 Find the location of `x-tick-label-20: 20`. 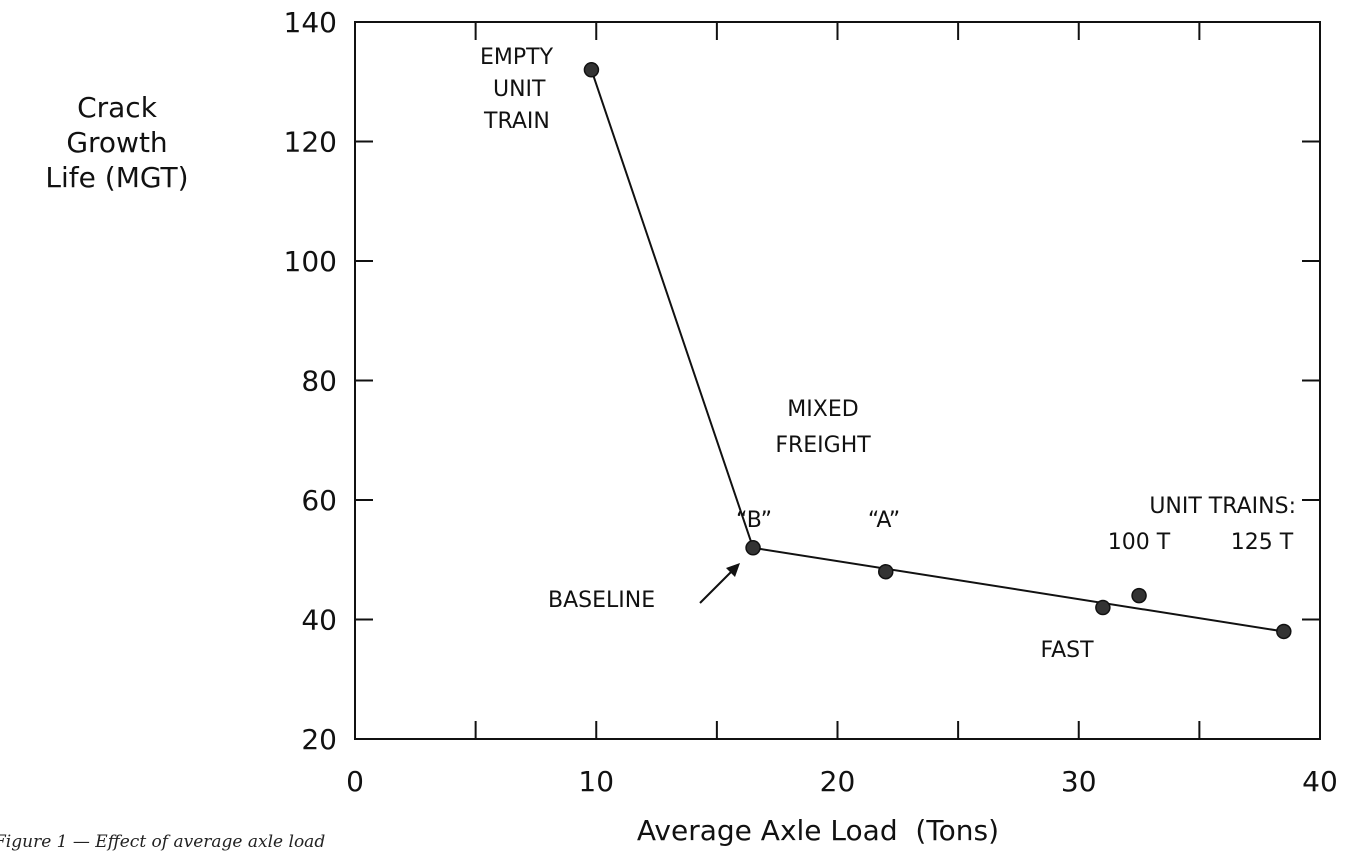

x-tick-label-20: 20 is located at coordinates (838, 781).